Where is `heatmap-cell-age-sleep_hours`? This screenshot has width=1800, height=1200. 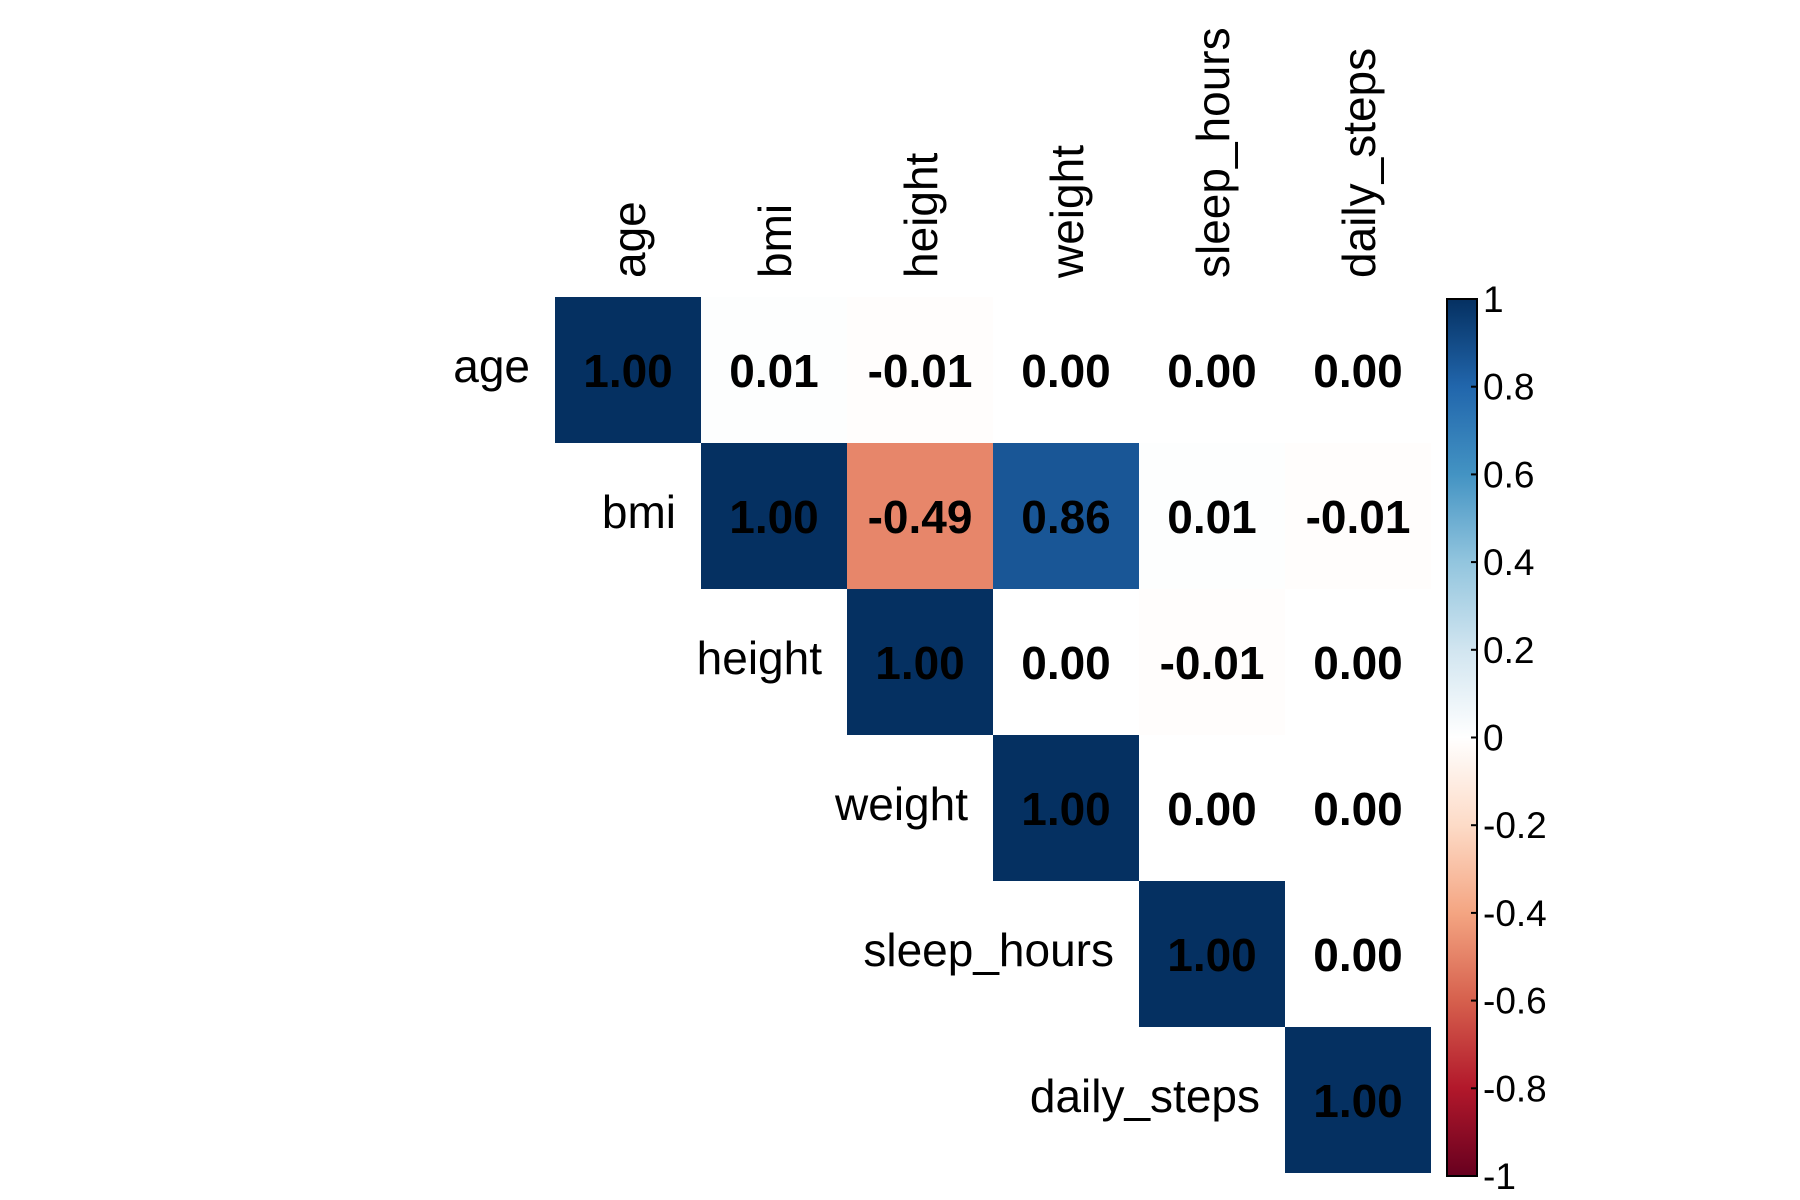 heatmap-cell-age-sleep_hours is located at coordinates (1212, 370).